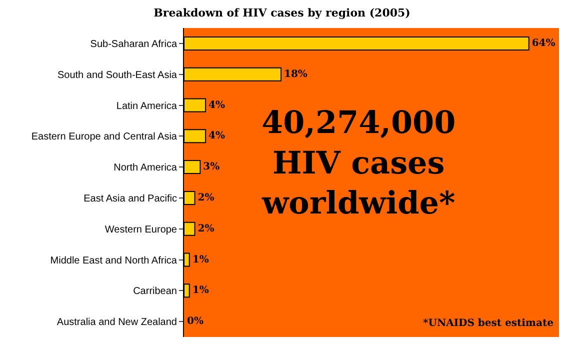 This screenshot has height=342, width=564. What do you see at coordinates (358, 163) in the screenshot?
I see `annotation: 40,274,000 HIV cases worldwide*` at bounding box center [358, 163].